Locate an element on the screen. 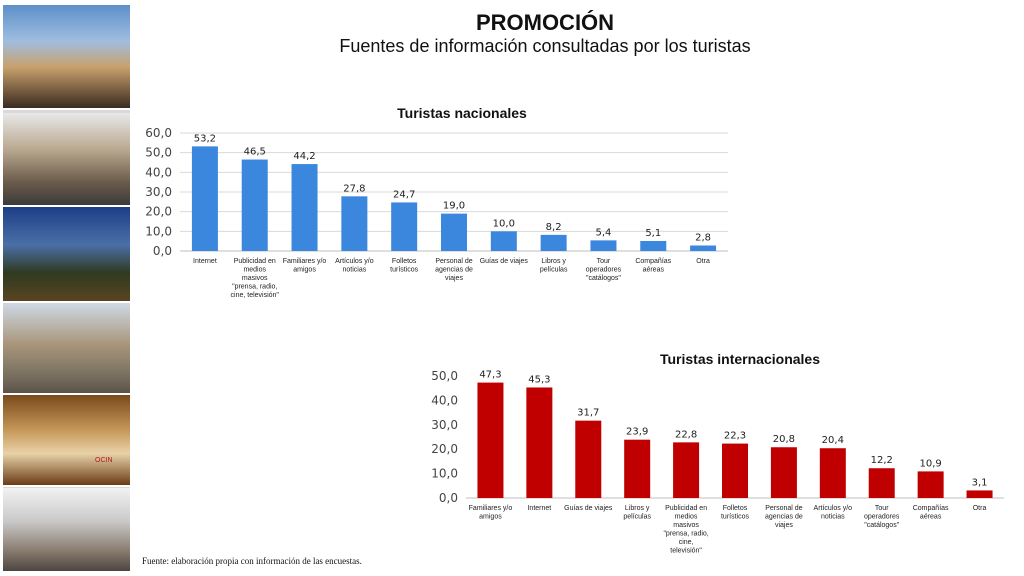 This screenshot has height=576, width=1024. data-label: 20,8 is located at coordinates (784, 439).